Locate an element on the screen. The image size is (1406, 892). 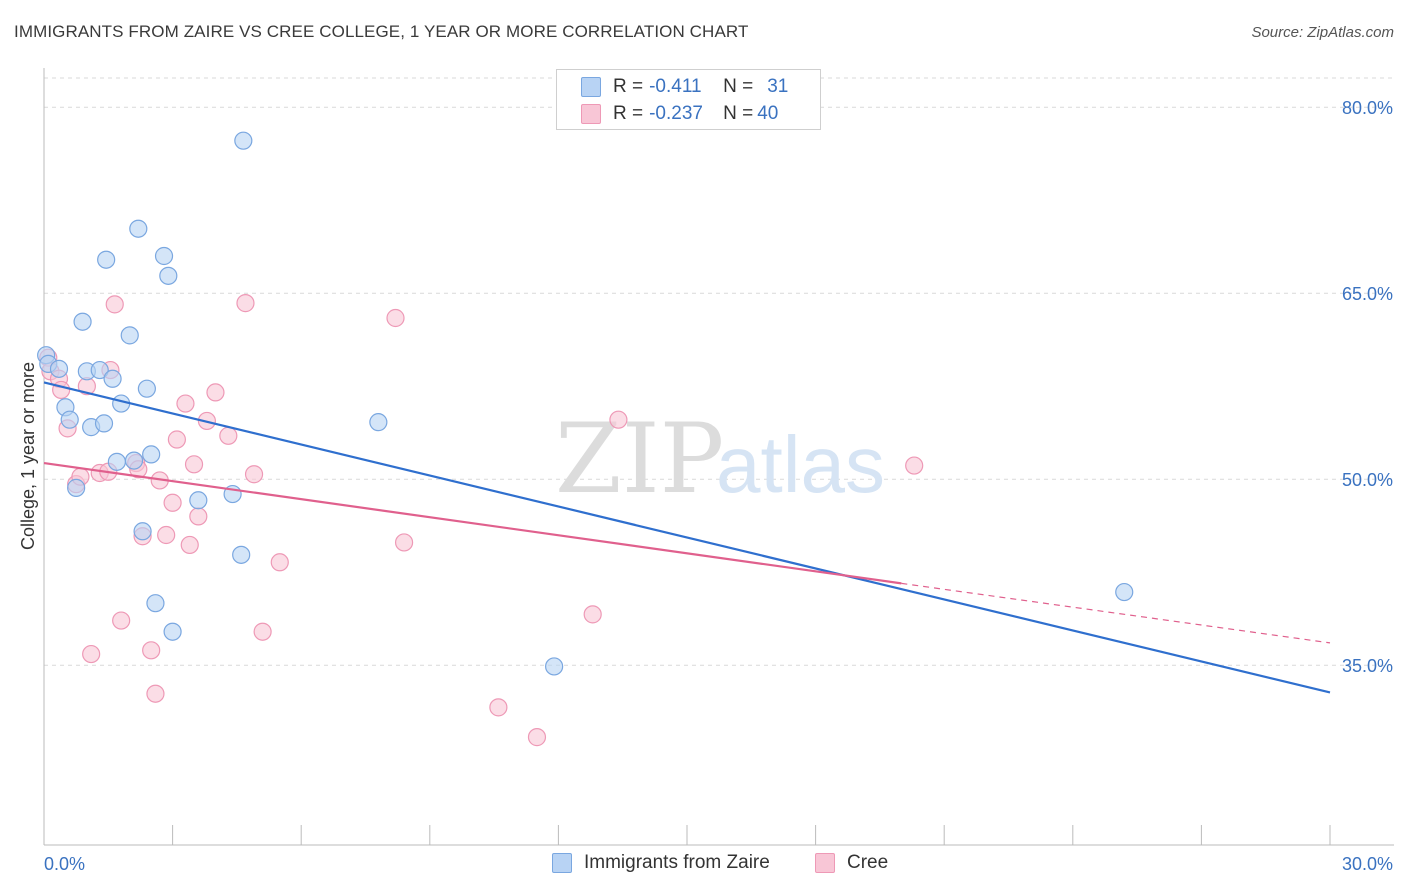
watermark-atlas: atlas is located at coordinates (800, 464).